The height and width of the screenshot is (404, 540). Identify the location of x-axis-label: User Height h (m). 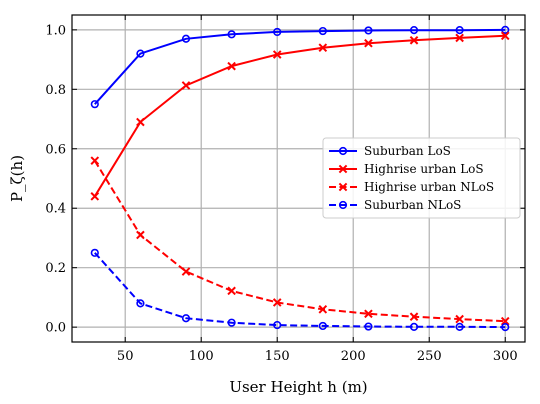
(298, 387).